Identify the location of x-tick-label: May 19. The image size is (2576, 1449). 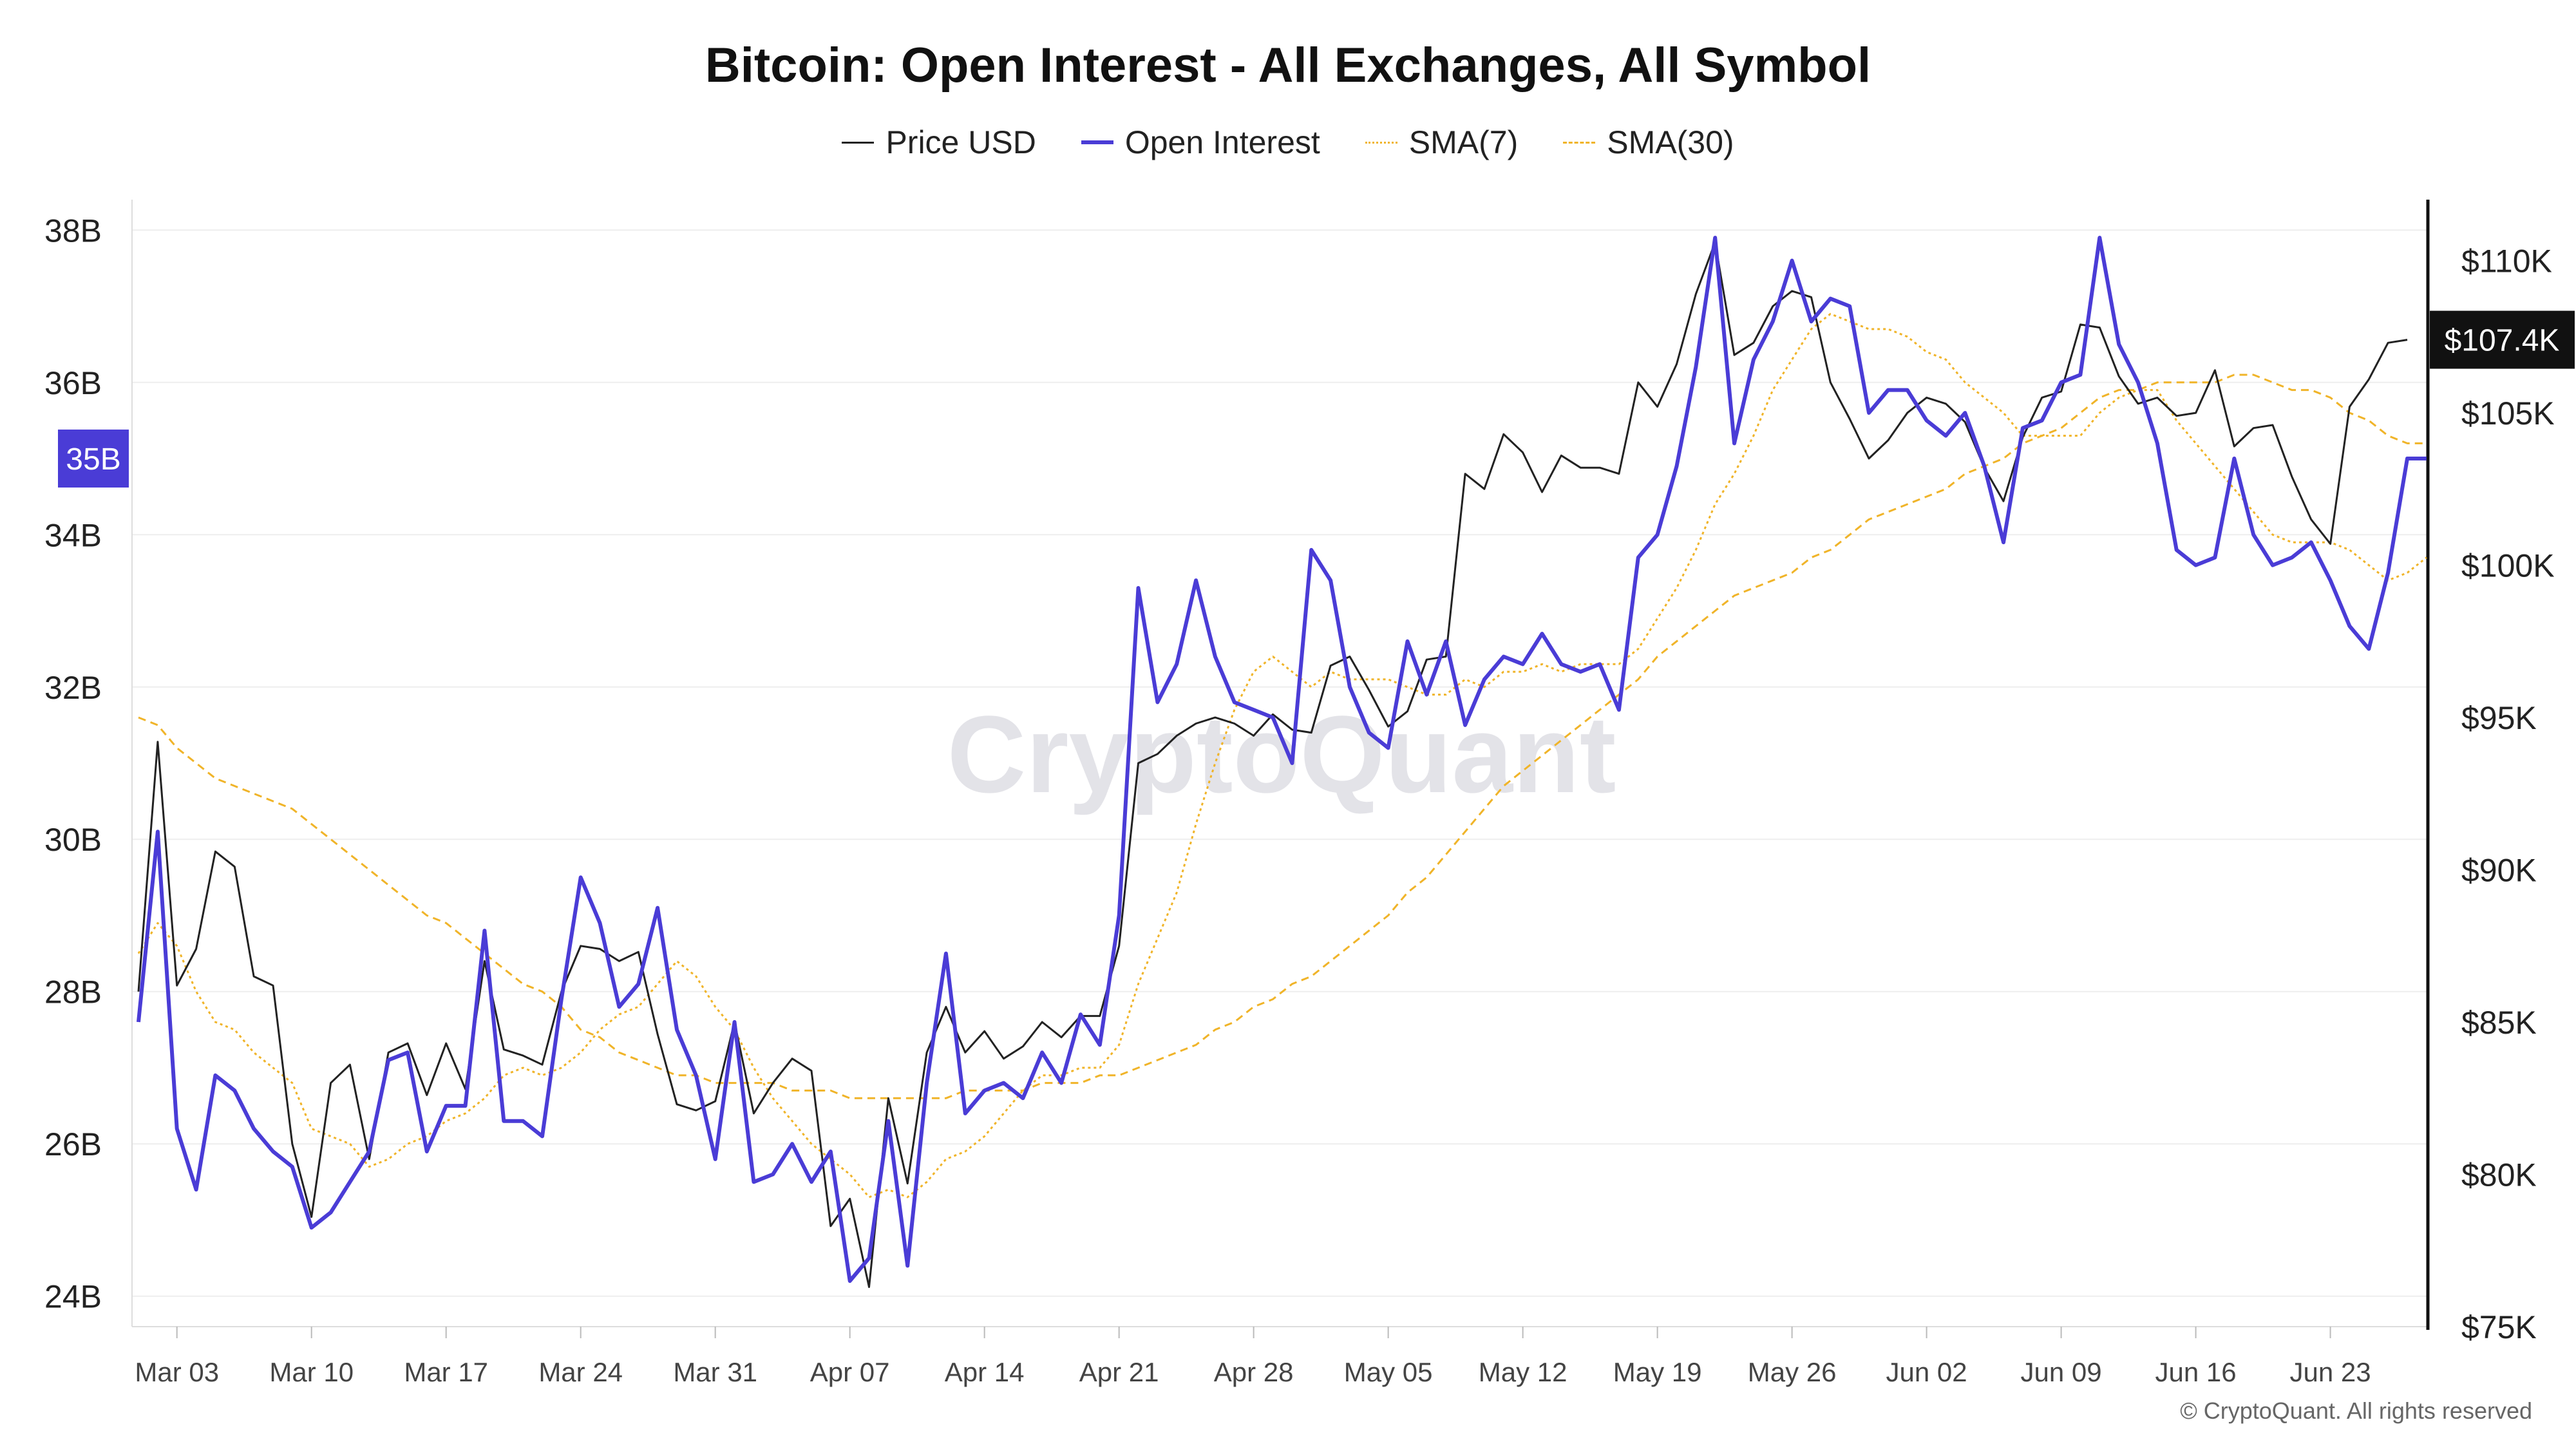
(1657, 1372).